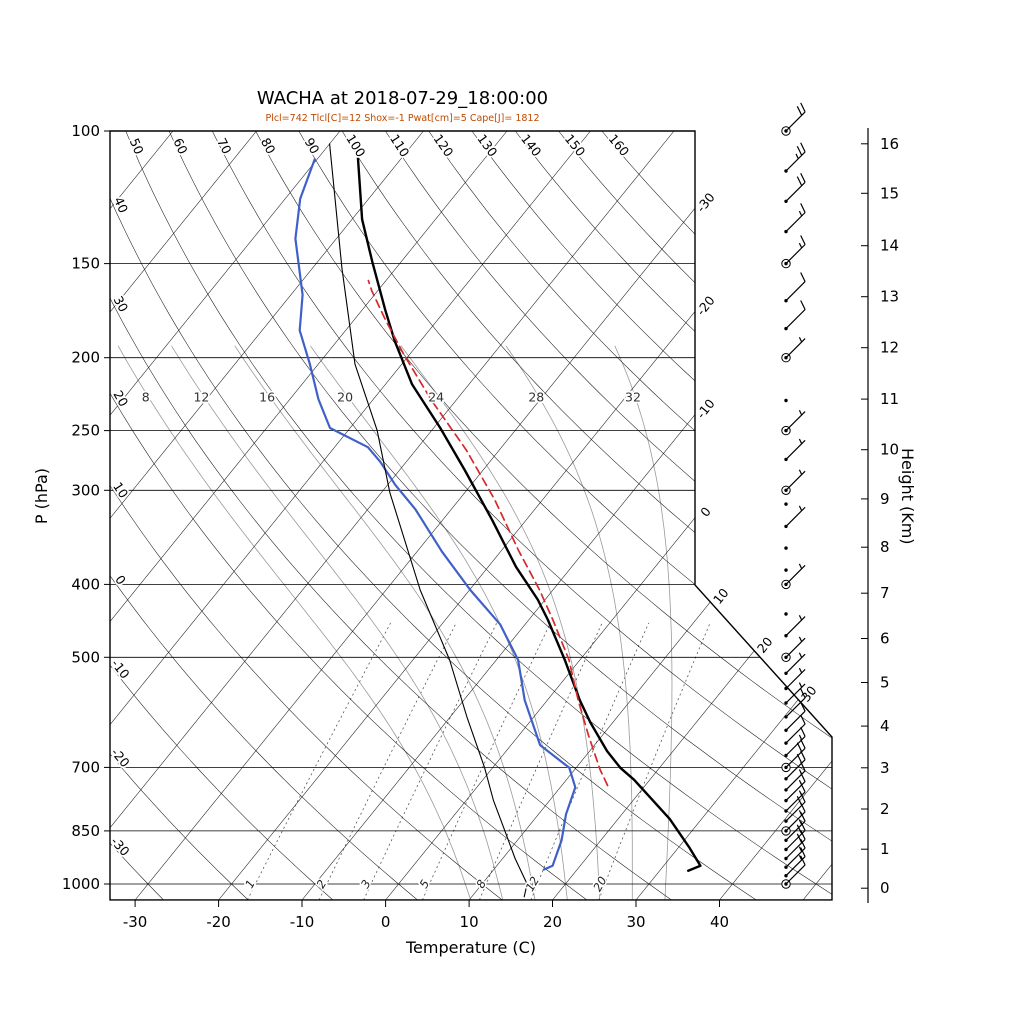 The image size is (1024, 1024). I want to click on pressure-axis-label: P (hPa), so click(41, 496).